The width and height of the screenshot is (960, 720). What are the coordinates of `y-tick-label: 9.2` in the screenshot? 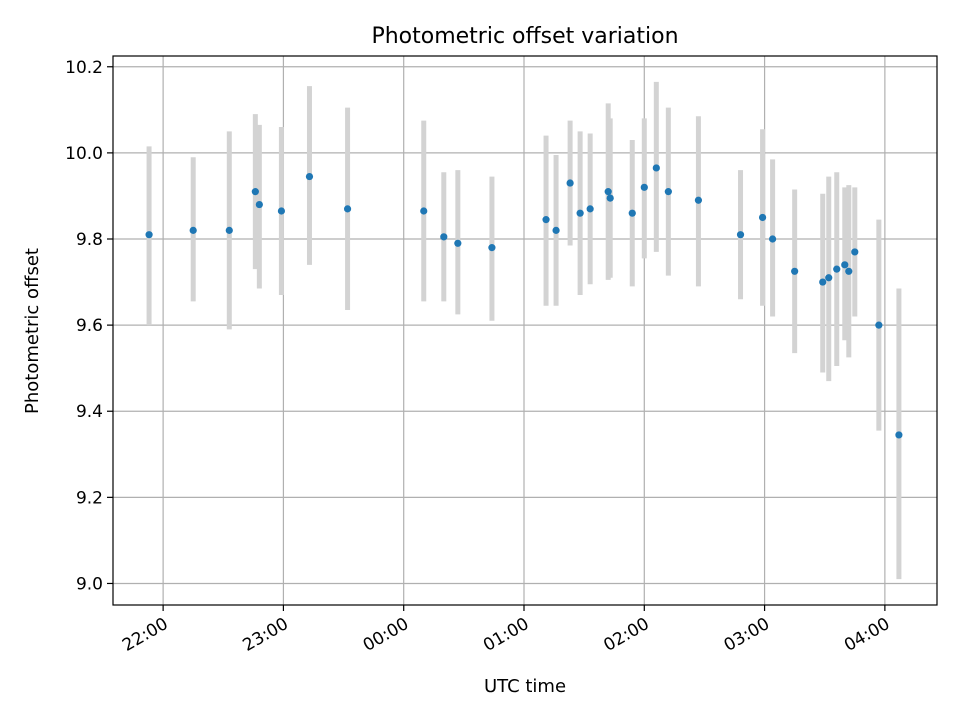 It's located at (89, 498).